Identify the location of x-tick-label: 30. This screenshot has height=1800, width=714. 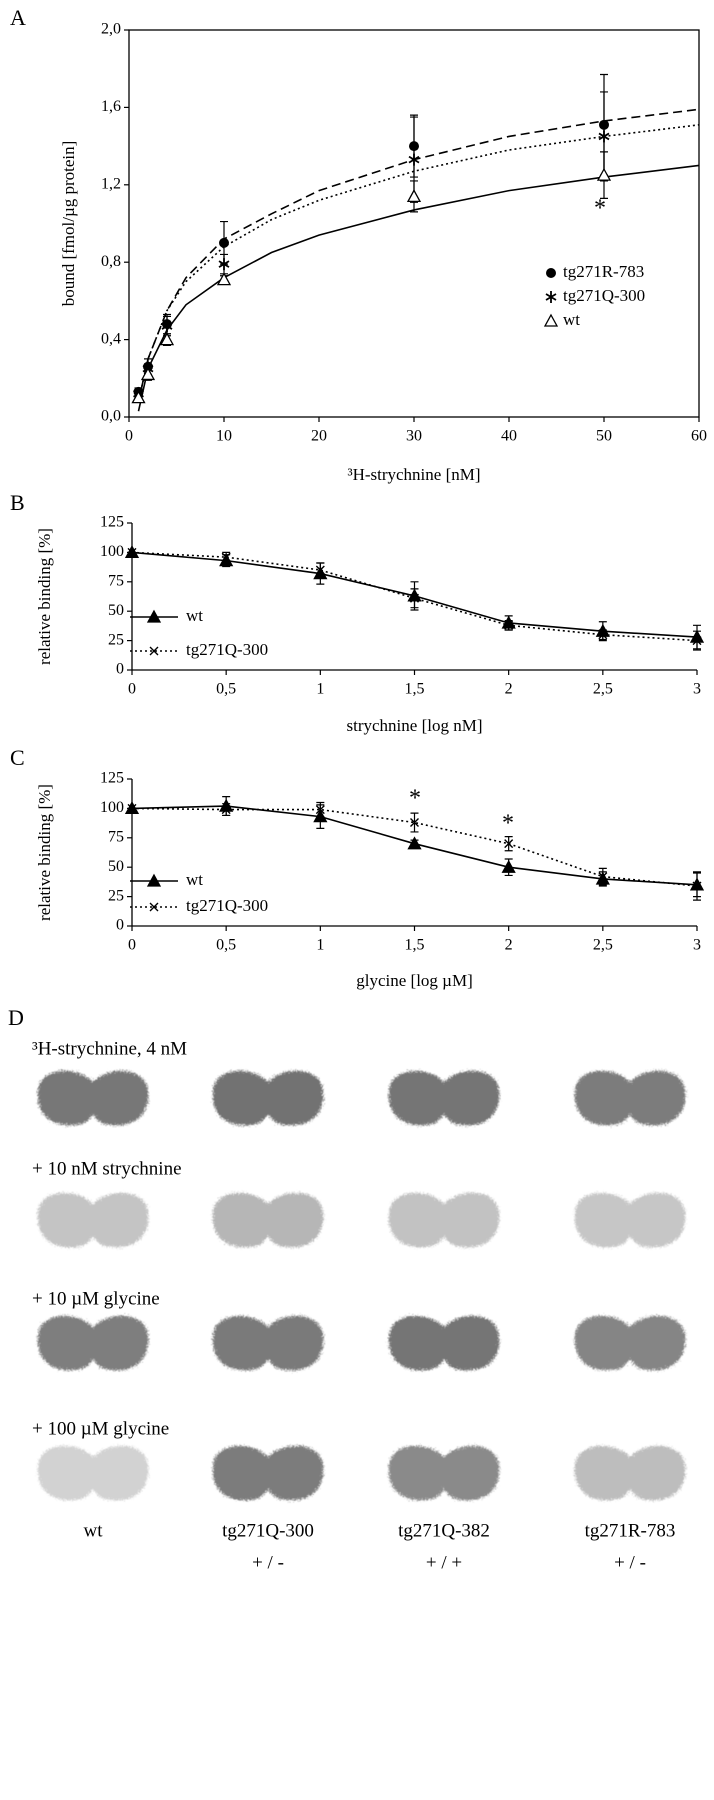
(414, 436).